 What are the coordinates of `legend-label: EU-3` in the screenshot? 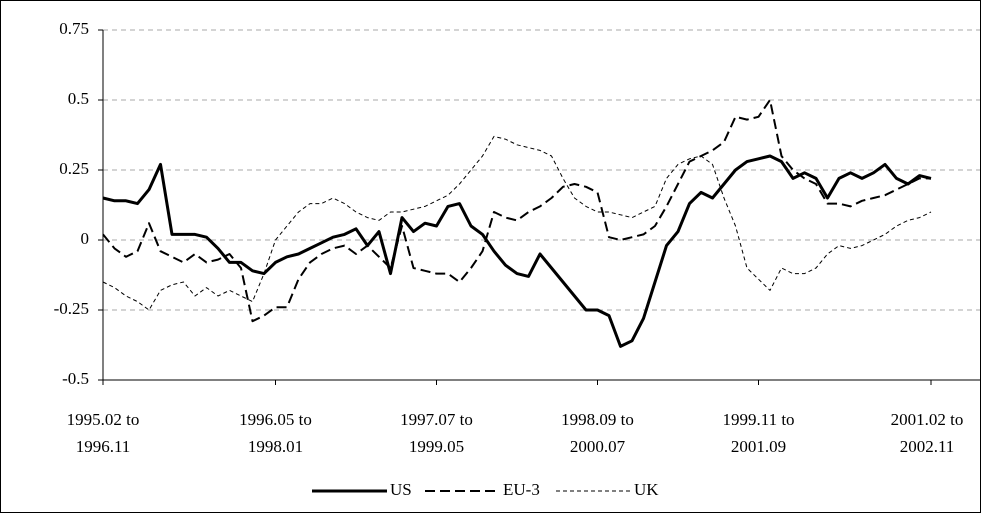 It's located at (521, 489).